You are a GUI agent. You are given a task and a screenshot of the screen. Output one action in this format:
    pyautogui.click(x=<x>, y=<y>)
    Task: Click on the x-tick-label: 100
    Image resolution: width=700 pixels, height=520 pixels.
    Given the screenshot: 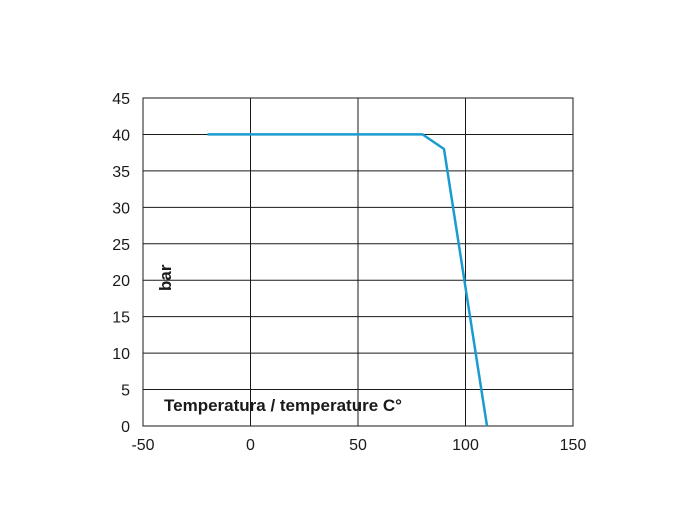 What is the action you would take?
    pyautogui.click(x=465, y=445)
    